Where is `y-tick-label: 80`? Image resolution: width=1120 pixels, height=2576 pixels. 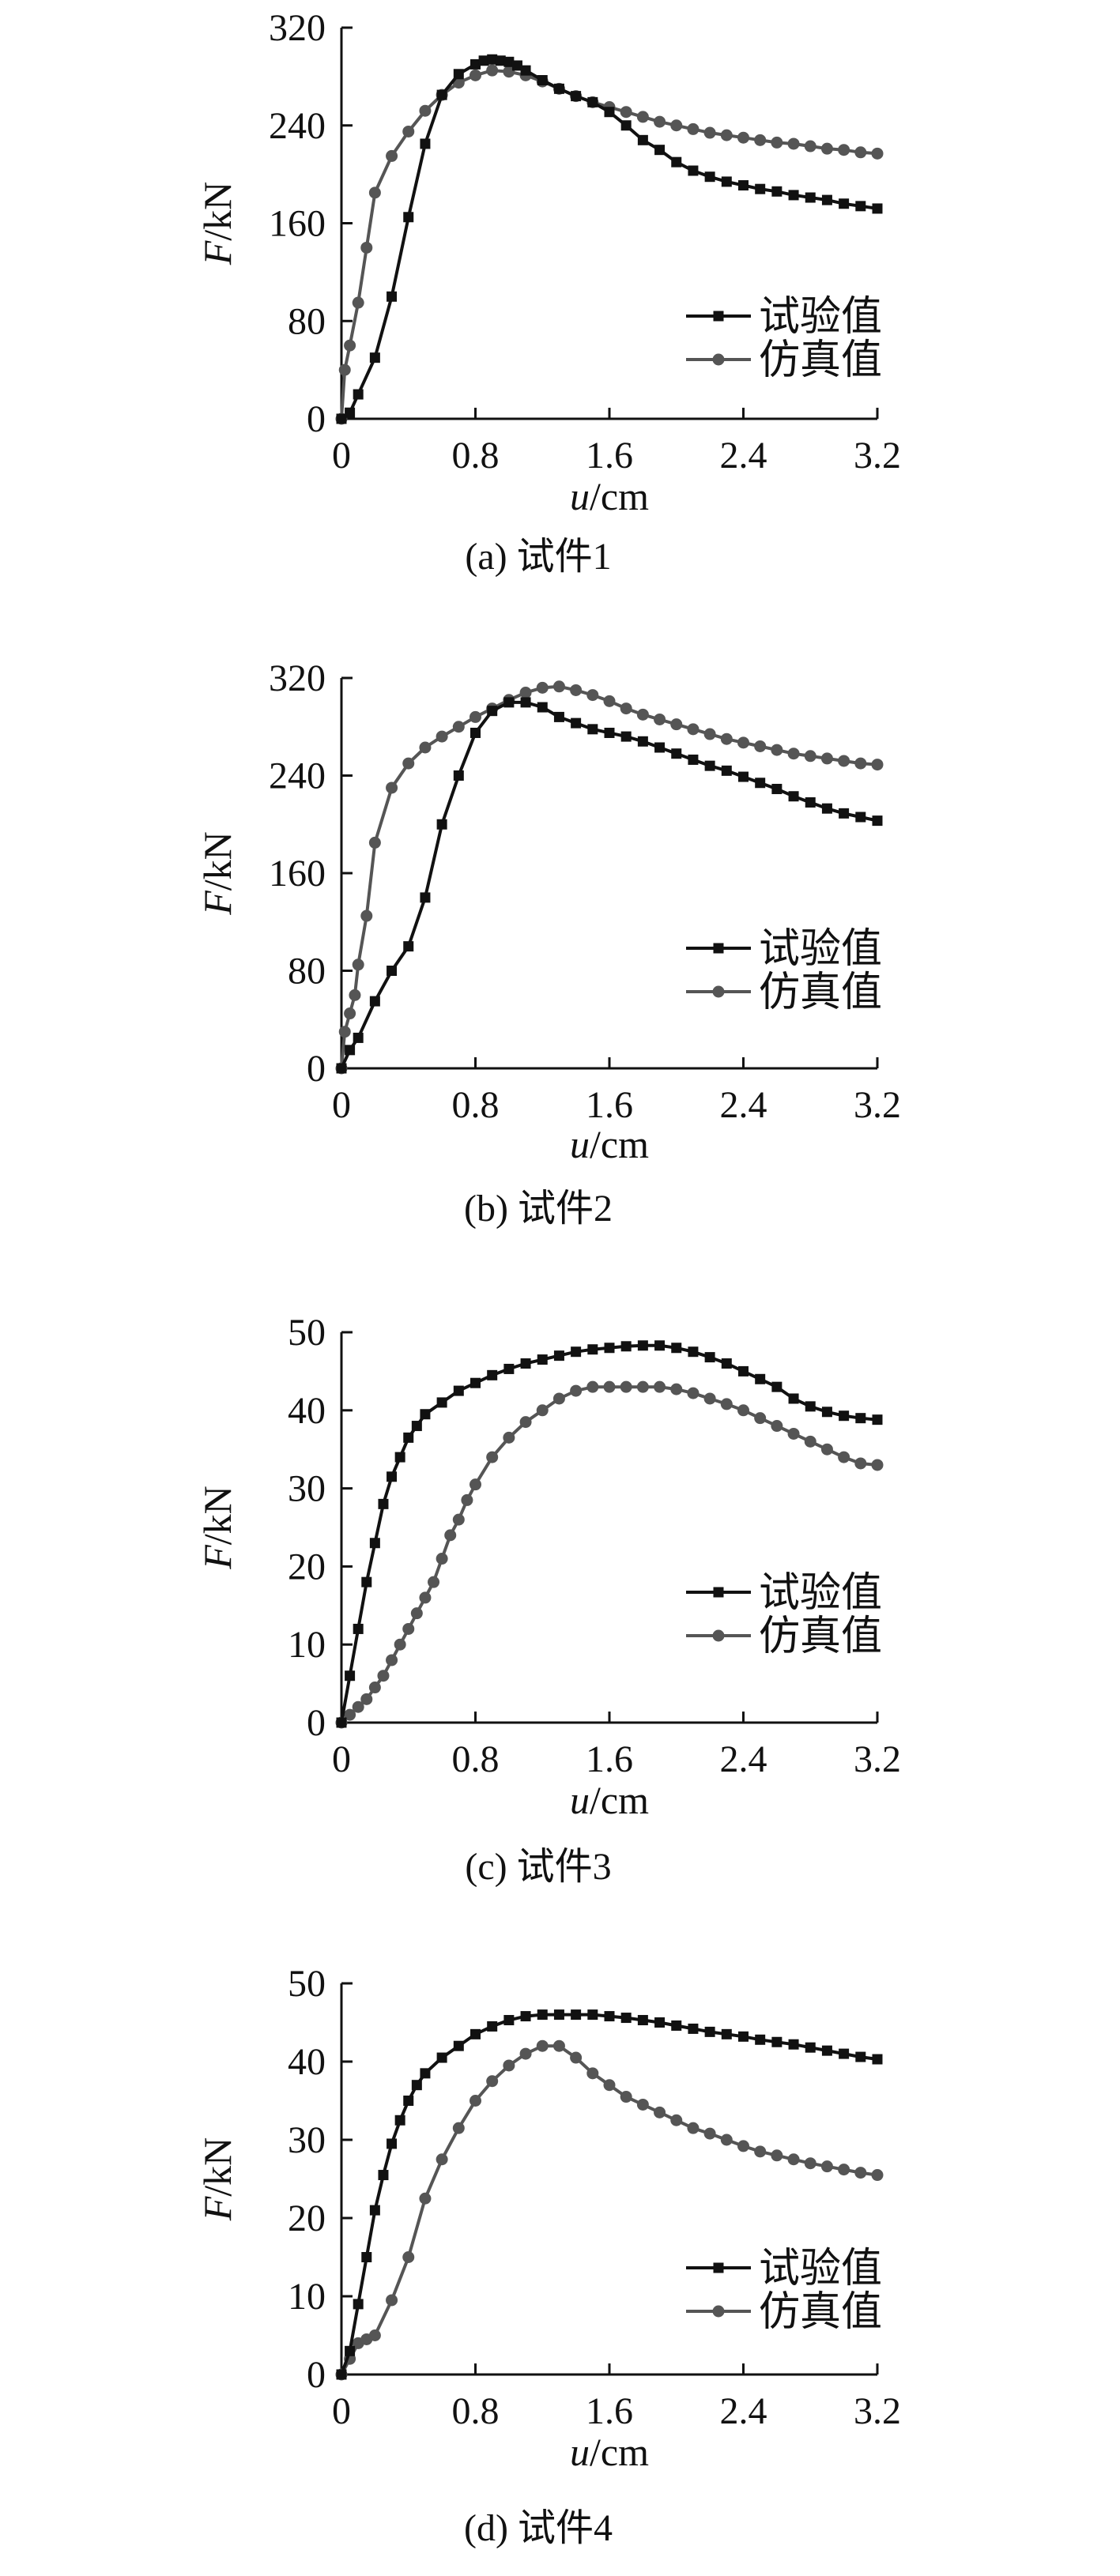 y-tick-label: 80 is located at coordinates (307, 321).